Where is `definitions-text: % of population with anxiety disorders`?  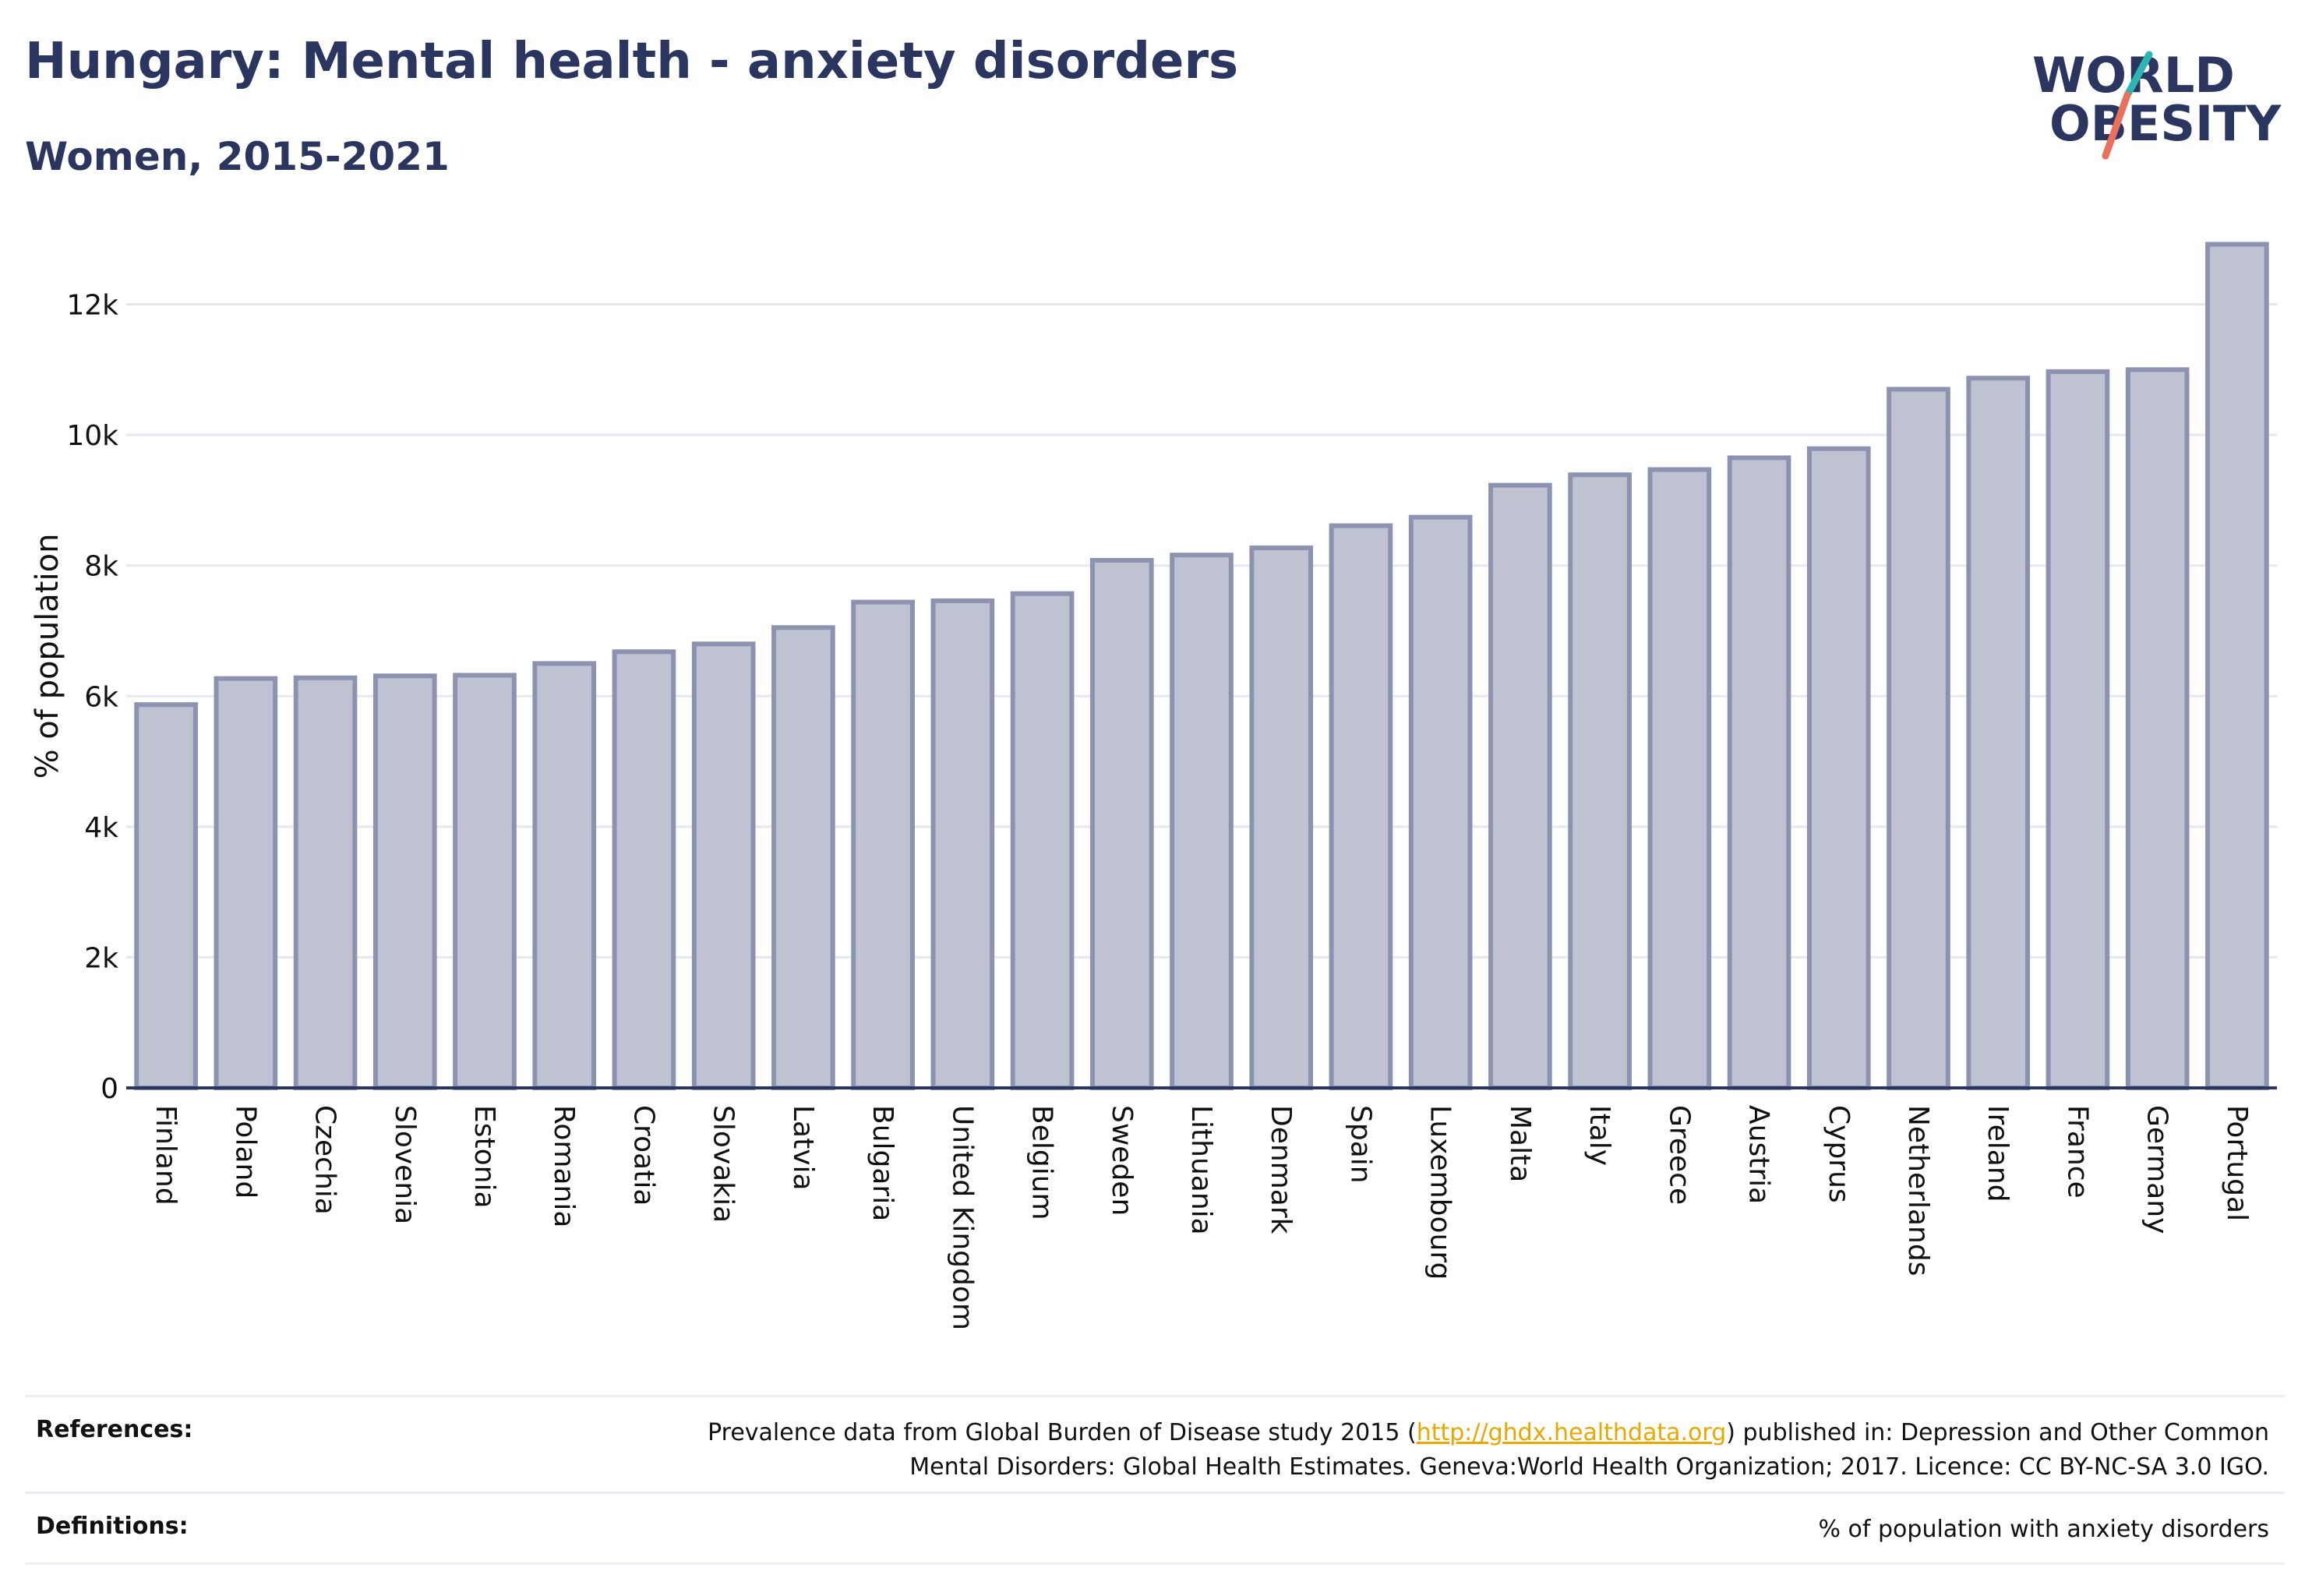
definitions-text: % of population with anxiety disorders is located at coordinates (2043, 1529).